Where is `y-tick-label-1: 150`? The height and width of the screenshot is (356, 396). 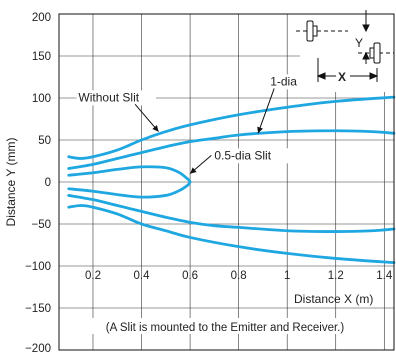 y-tick-label-1: 150 is located at coordinates (41, 57).